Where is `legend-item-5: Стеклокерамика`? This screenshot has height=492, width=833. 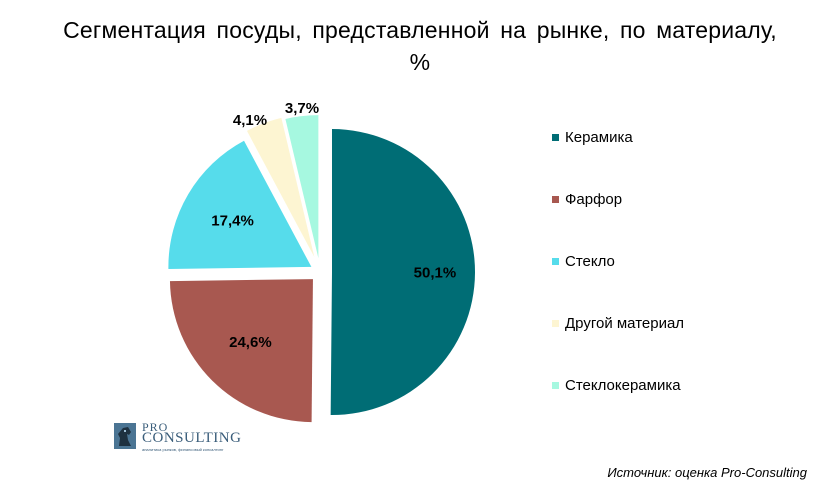 legend-item-5: Стеклокерамика is located at coordinates (616, 386).